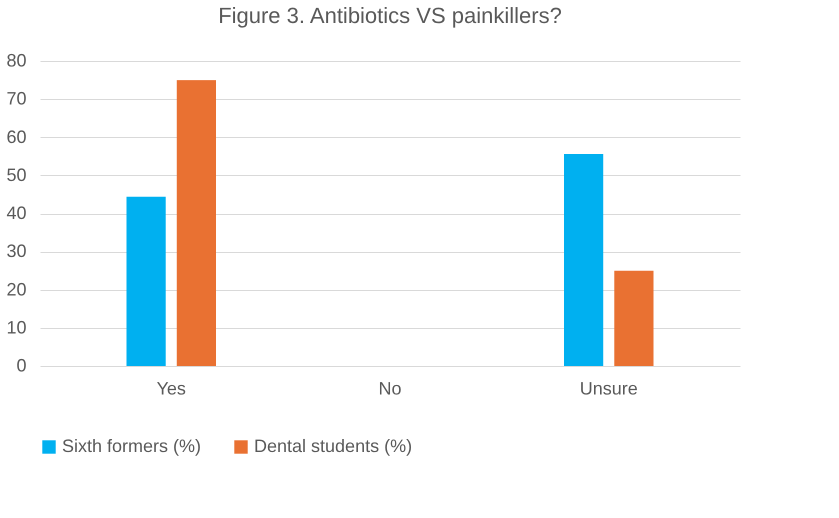  I want to click on y-tick-label: 50, so click(16, 174).